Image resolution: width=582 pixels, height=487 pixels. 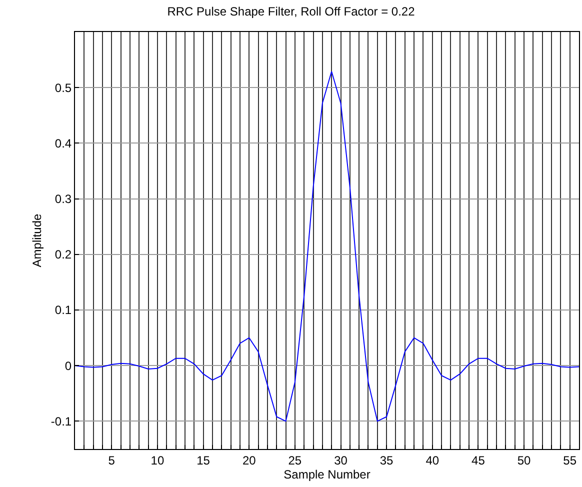 What do you see at coordinates (524, 460) in the screenshot?
I see `x-tick-label: 50` at bounding box center [524, 460].